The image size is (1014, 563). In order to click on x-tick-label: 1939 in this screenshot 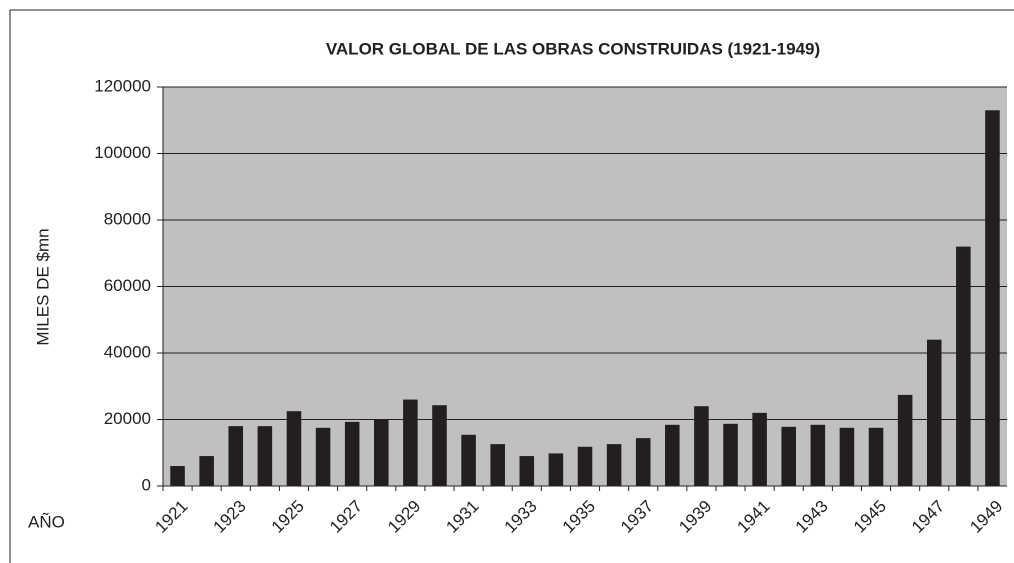, I will do `click(695, 517)`.